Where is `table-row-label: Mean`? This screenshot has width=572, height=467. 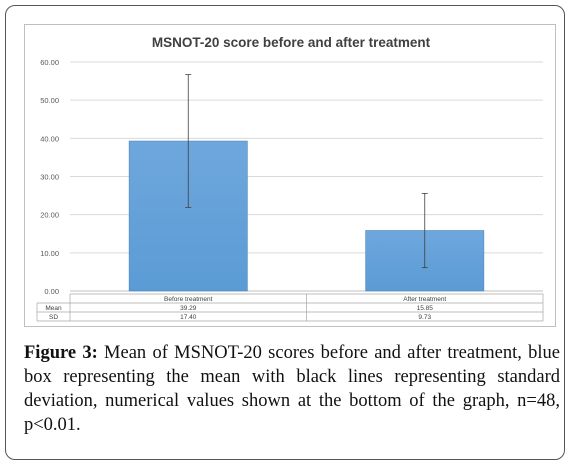
table-row-label: Mean is located at coordinates (53, 308).